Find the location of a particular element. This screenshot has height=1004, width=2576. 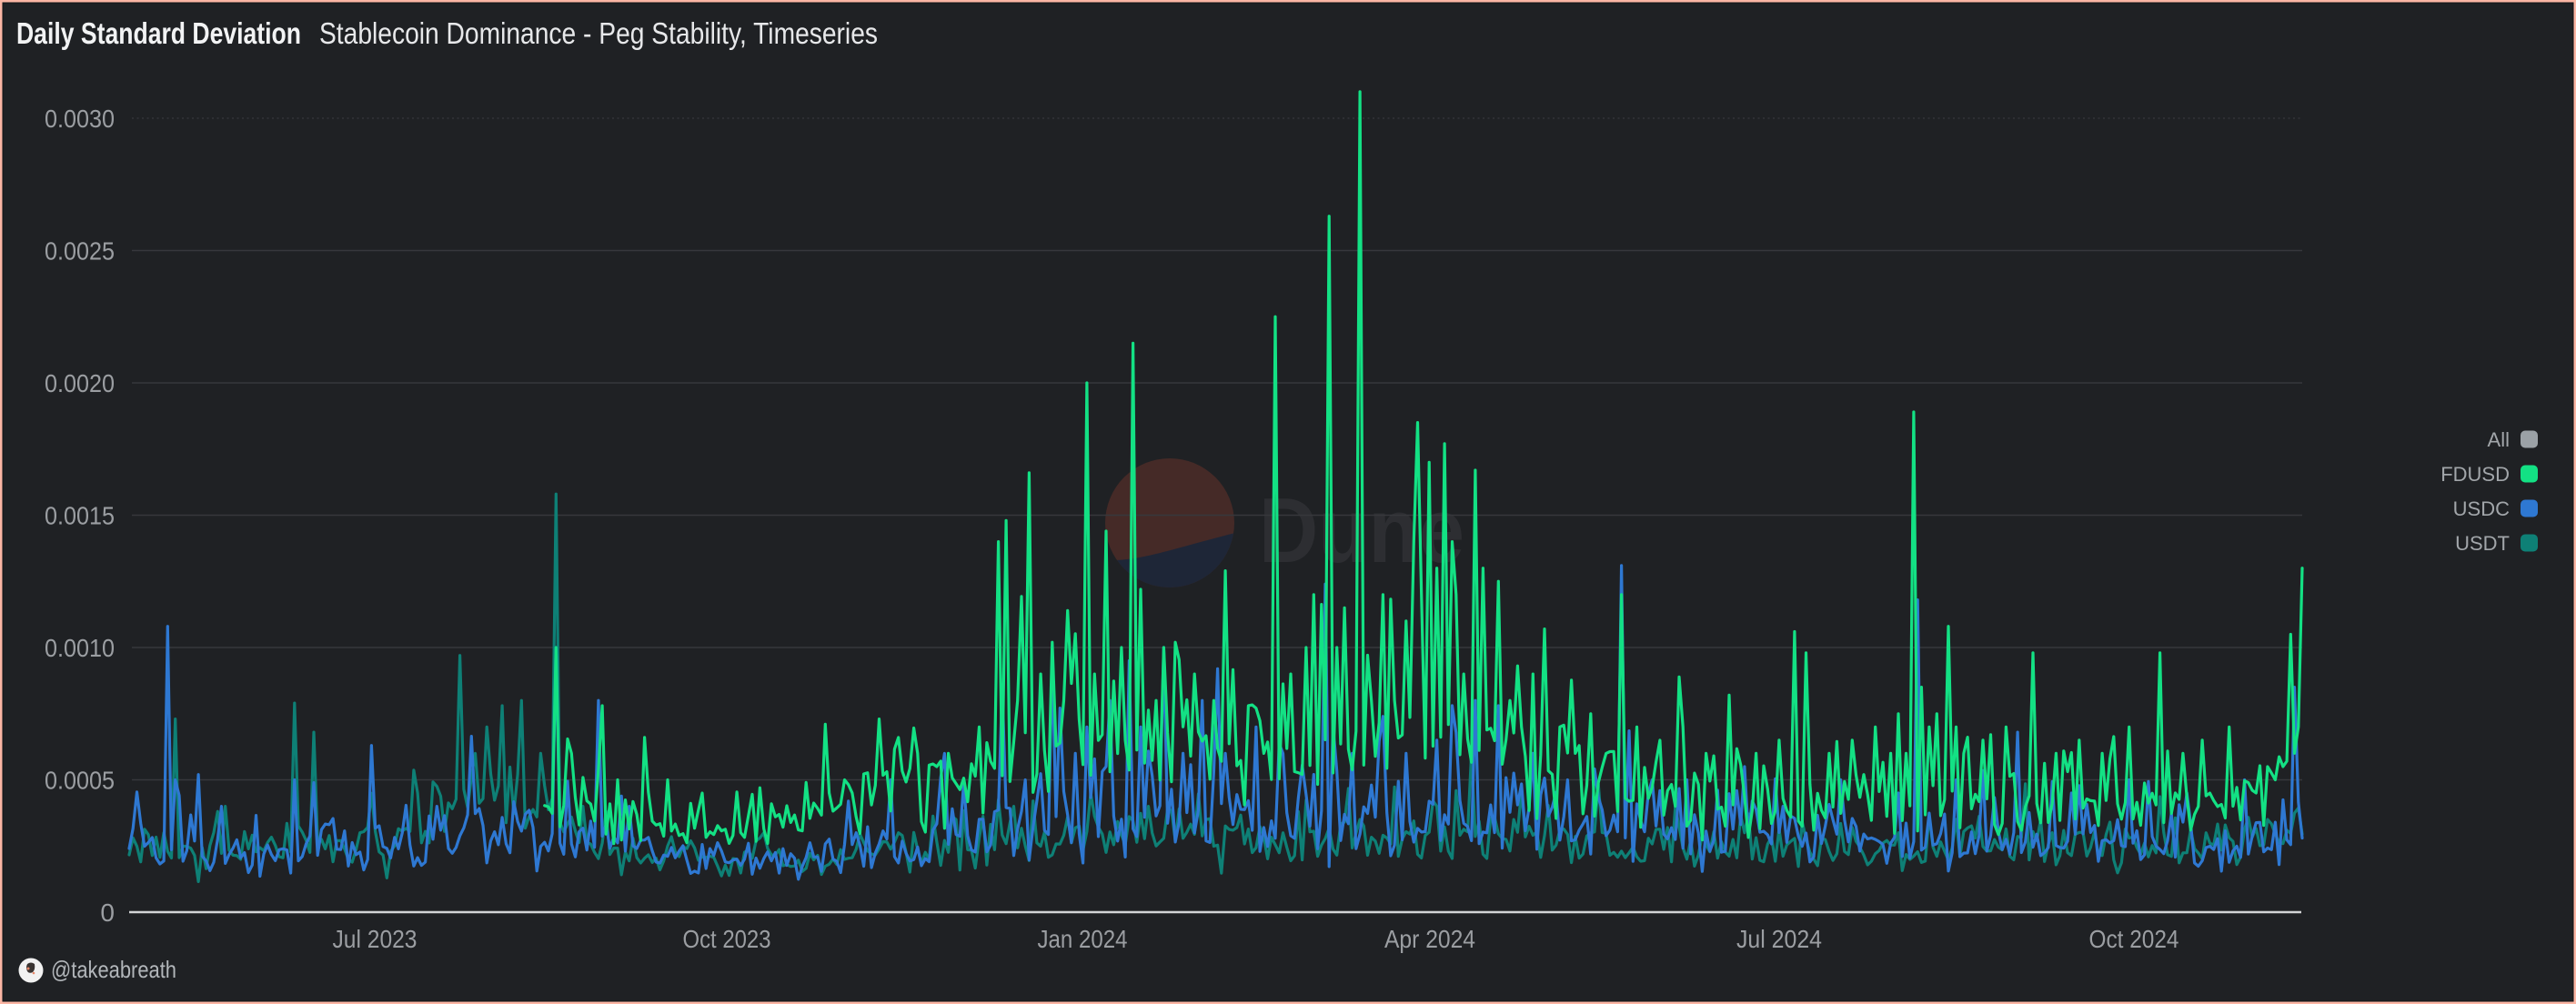

svg-text: USDC is located at coordinates (2481, 508).